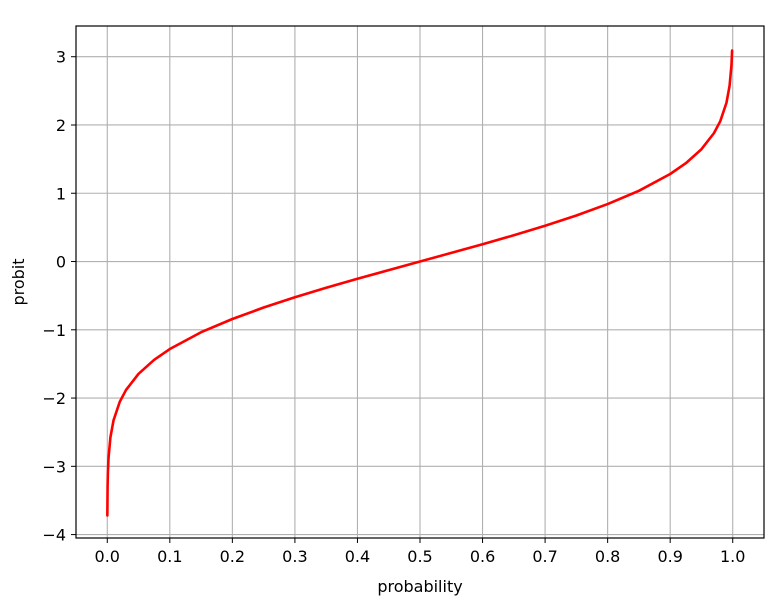 This screenshot has width=778, height=600. I want to click on y-tick-label: −3, so click(54, 466).